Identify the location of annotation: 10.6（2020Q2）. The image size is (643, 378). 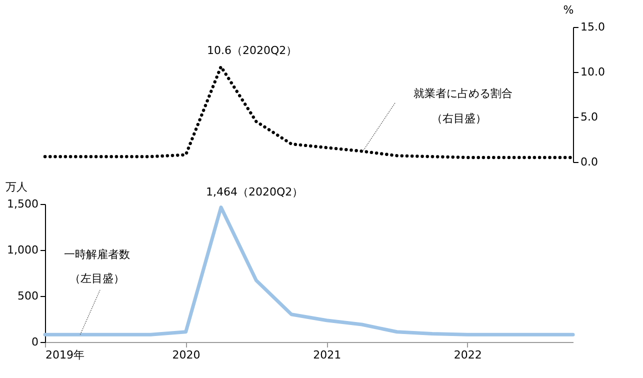
(252, 50).